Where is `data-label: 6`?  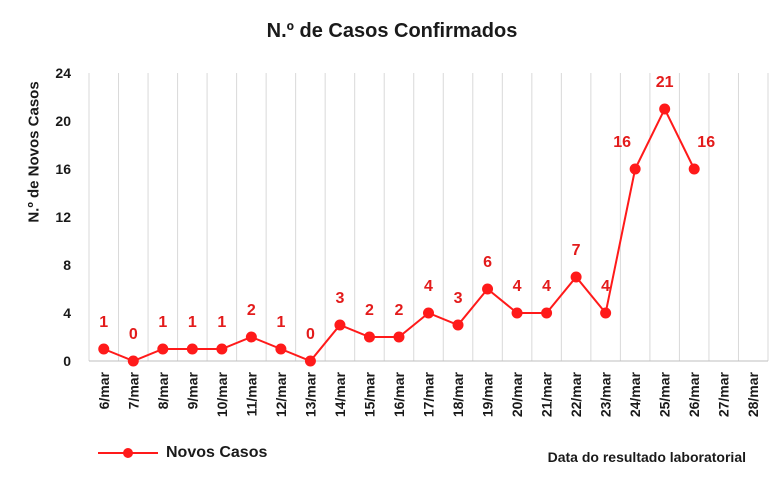
data-label: 6 is located at coordinates (487, 262).